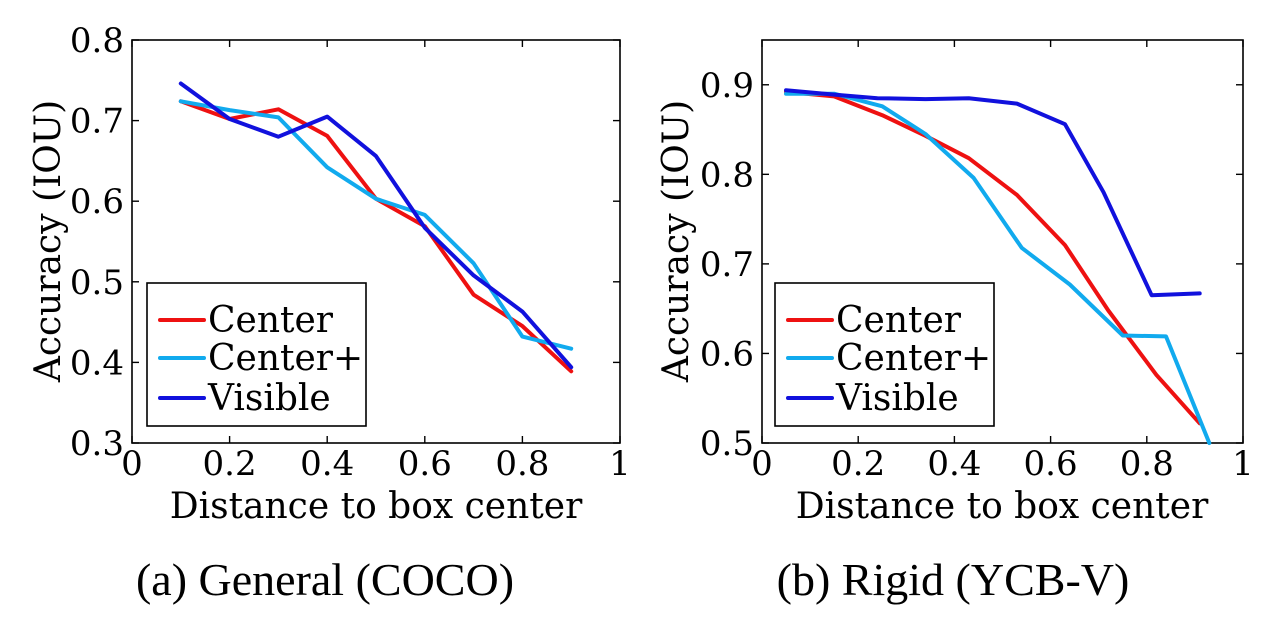  What do you see at coordinates (953, 579) in the screenshot?
I see `panel-caption: (b) Rigid (YCB-V)` at bounding box center [953, 579].